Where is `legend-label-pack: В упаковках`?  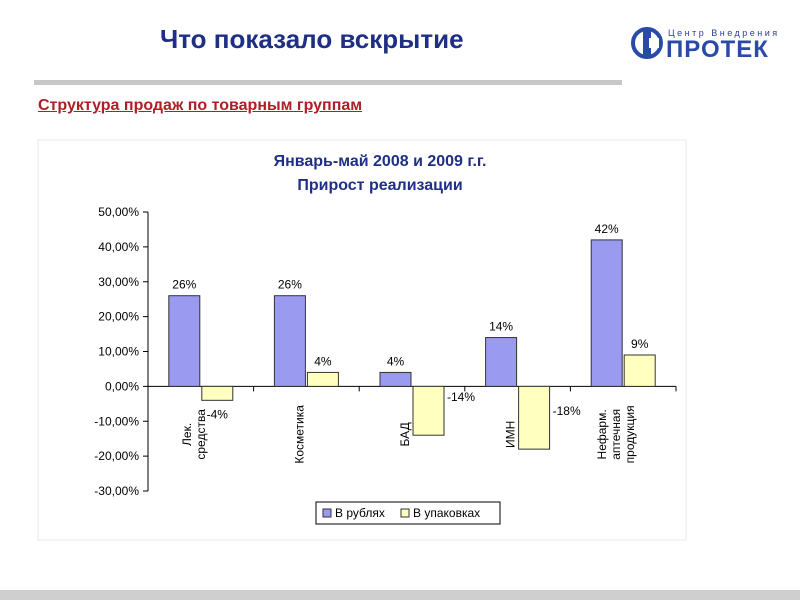 legend-label-pack: В упаковках is located at coordinates (446, 513).